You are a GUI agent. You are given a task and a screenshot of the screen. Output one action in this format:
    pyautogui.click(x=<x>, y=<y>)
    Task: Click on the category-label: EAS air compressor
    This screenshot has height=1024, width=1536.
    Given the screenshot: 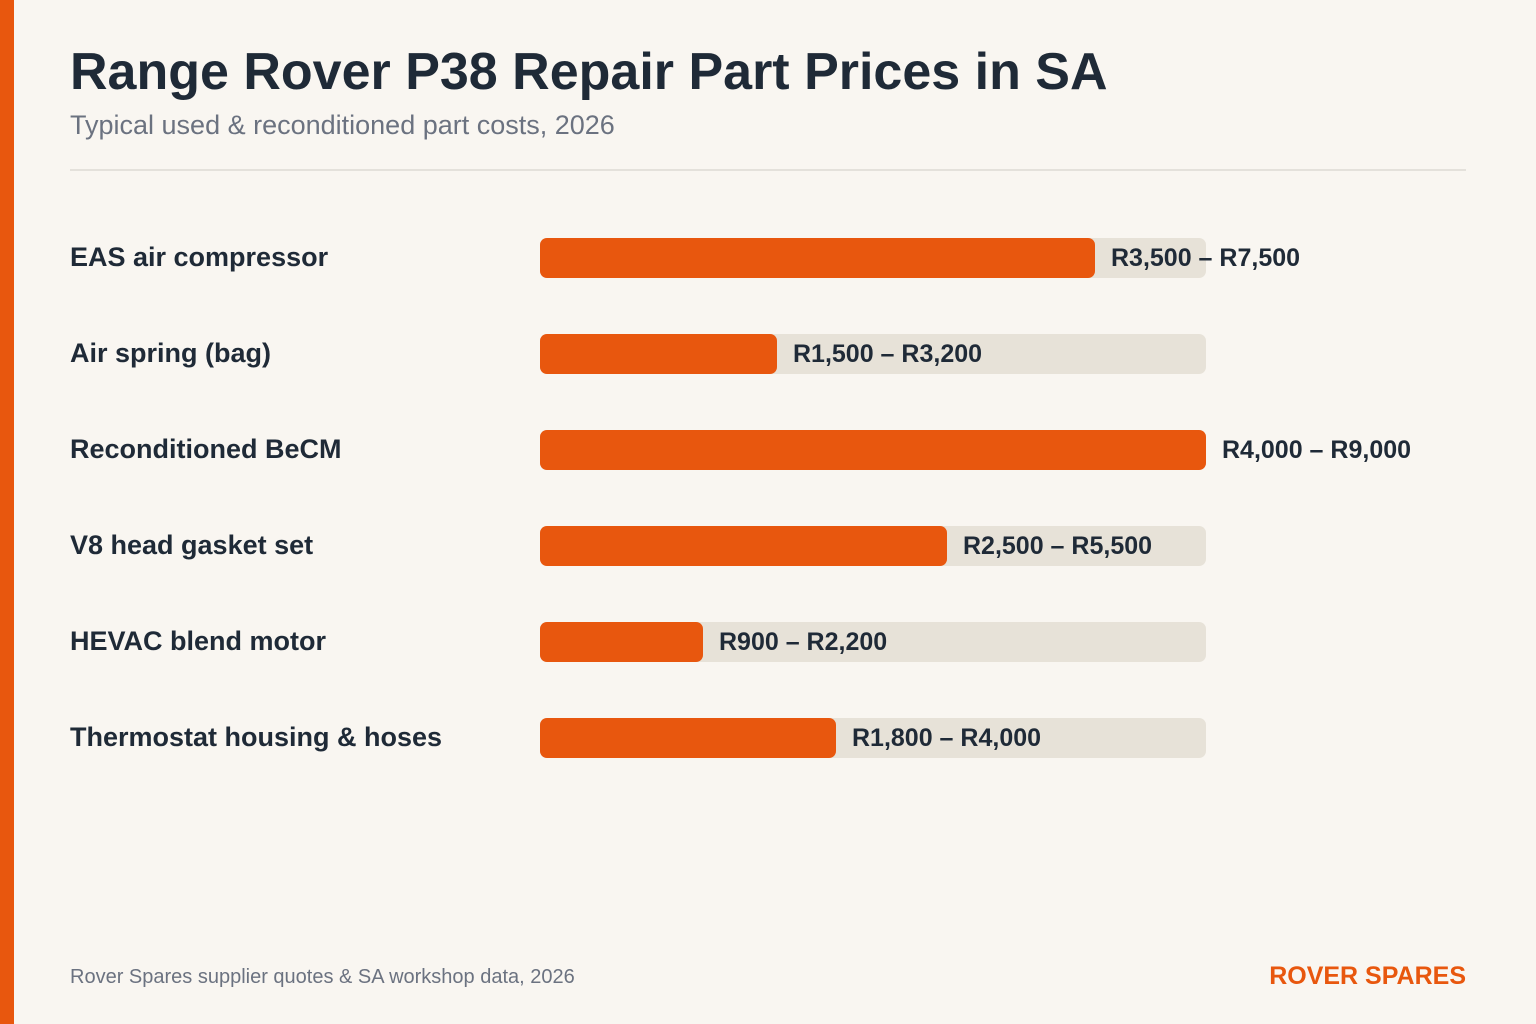 What is the action you would take?
    pyautogui.click(x=199, y=257)
    